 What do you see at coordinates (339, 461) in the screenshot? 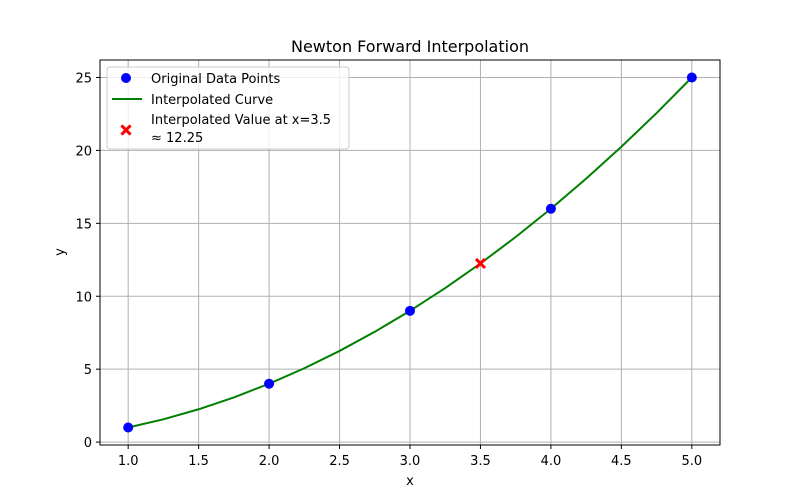
I see `x-tick-label: 2.5` at bounding box center [339, 461].